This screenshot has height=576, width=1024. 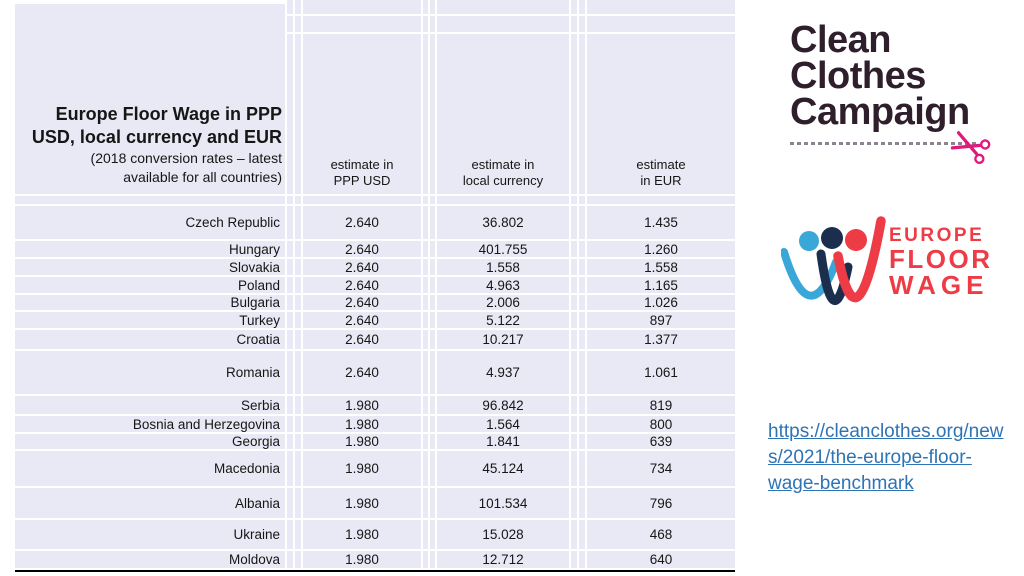 I want to click on country-cell: Hungary, so click(x=150, y=249).